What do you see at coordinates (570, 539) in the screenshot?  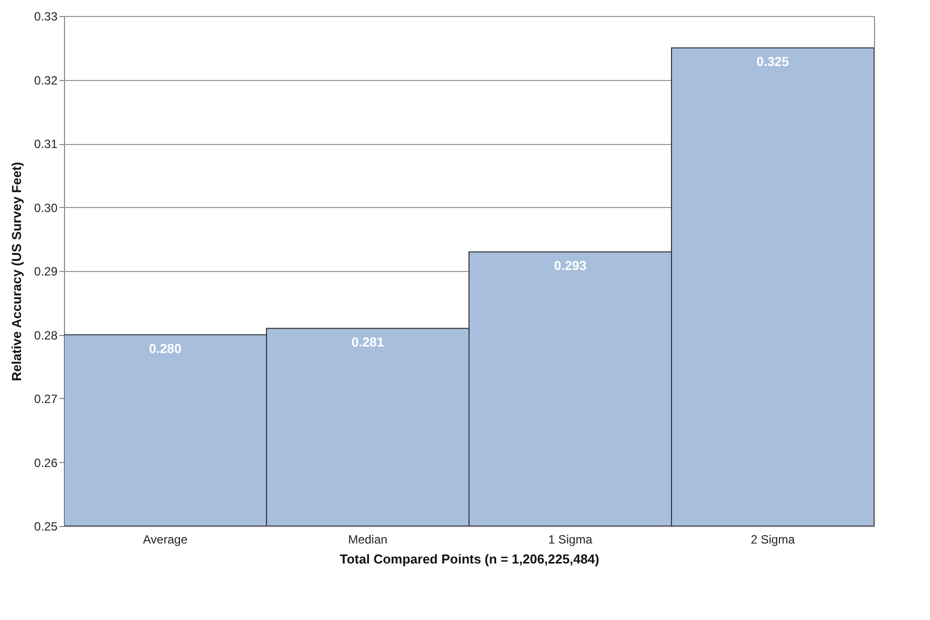 I see `x-tick-label: 1 Sigma` at bounding box center [570, 539].